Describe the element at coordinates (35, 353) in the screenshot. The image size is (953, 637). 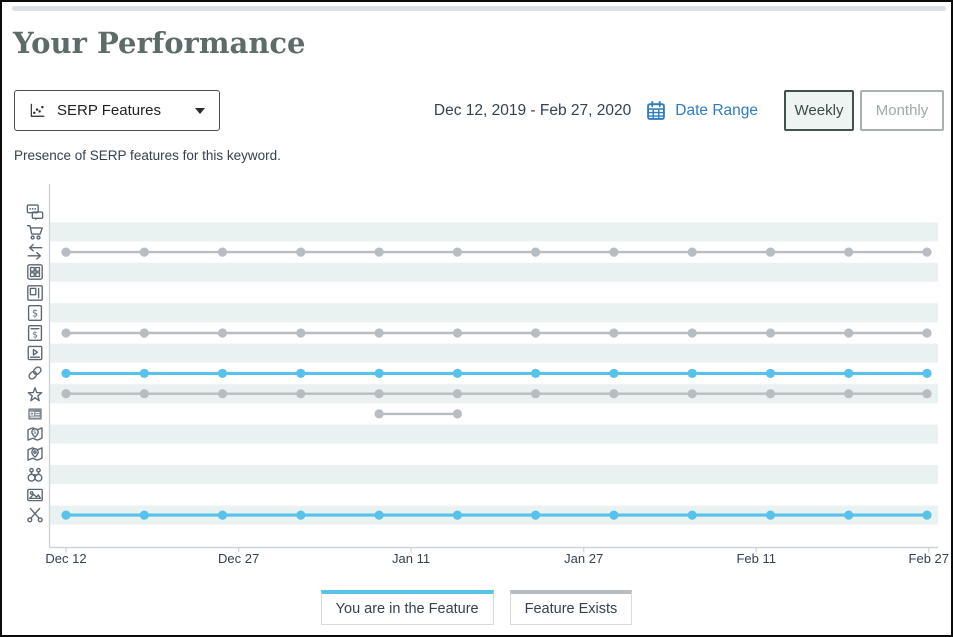
I see `video-icon` at that location.